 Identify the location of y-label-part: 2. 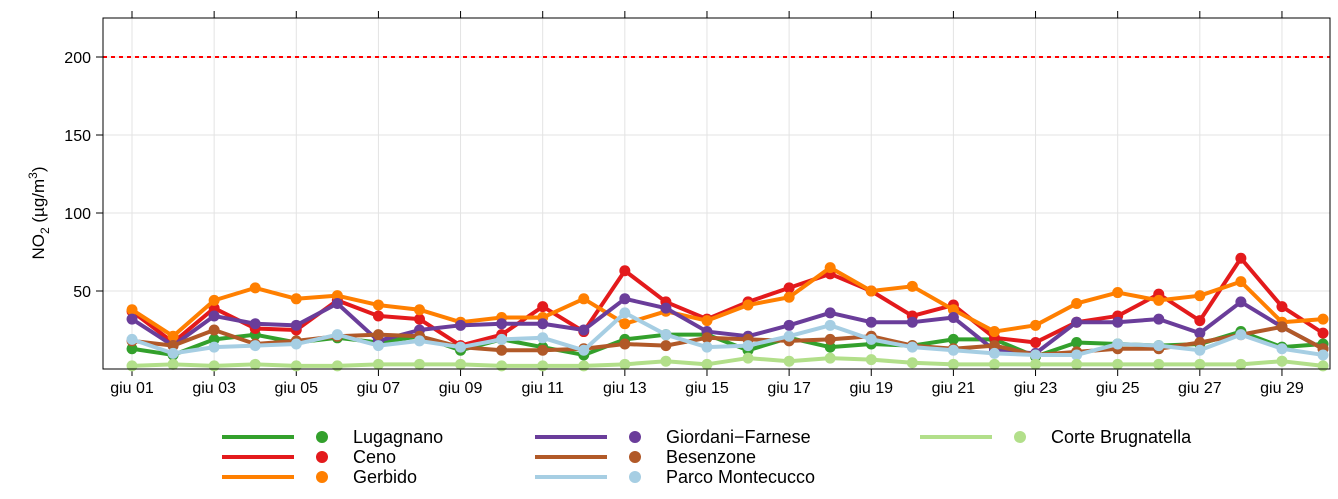
(45, 230).